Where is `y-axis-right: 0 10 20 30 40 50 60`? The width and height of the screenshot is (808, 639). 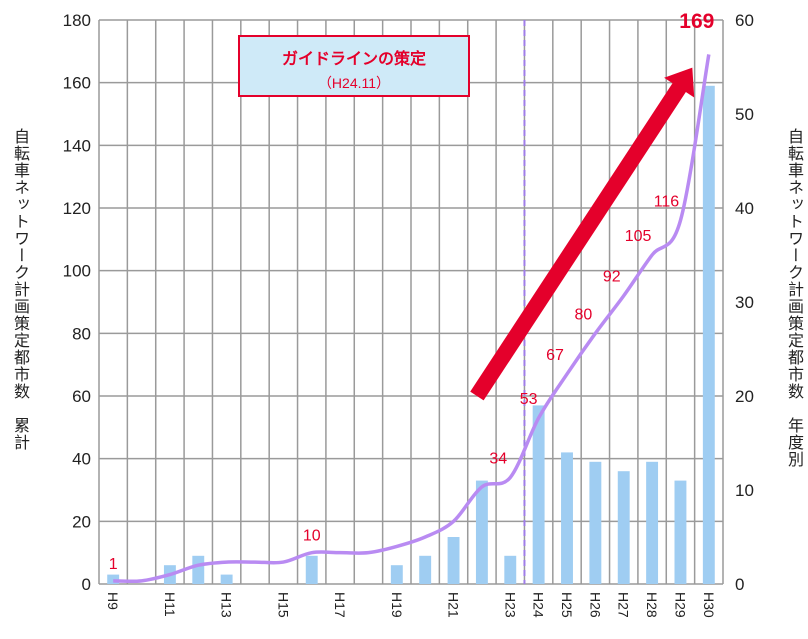 y-axis-right: 0 10 20 30 40 50 60 is located at coordinates (744, 302).